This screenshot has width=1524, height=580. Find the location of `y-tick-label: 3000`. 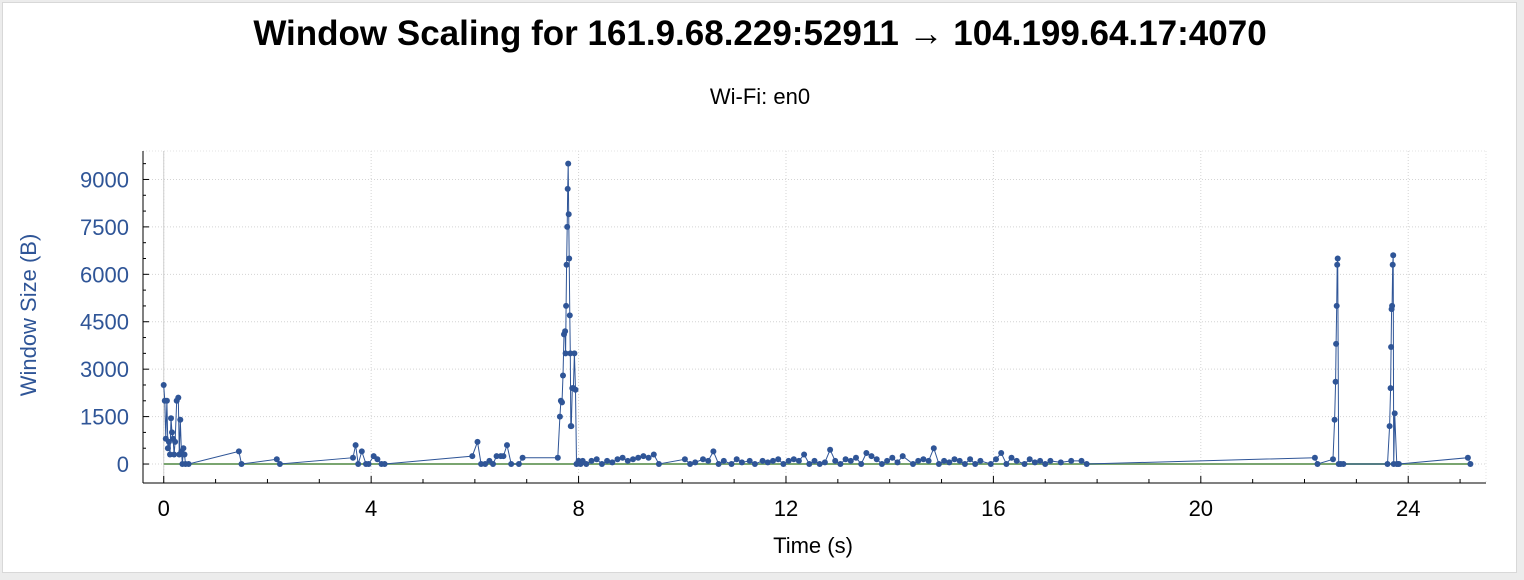

y-tick-label: 3000 is located at coordinates (104, 369).